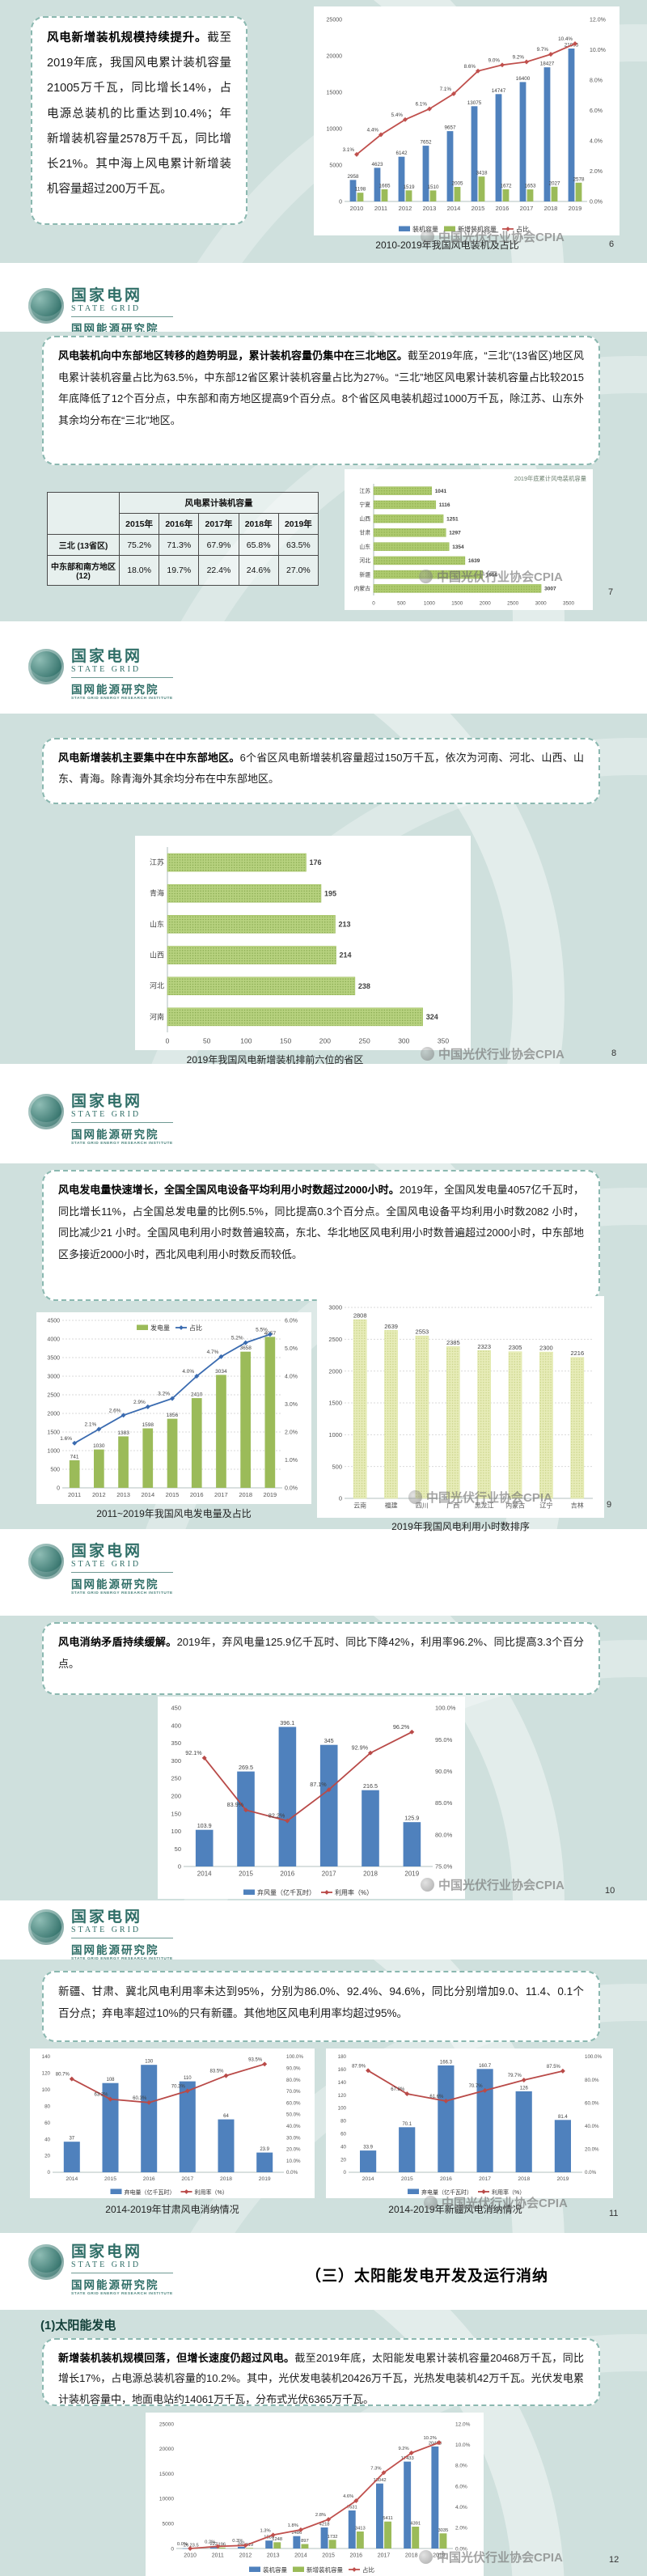 The image size is (647, 2576). I want to click on svg-text: 80, so click(343, 2122).